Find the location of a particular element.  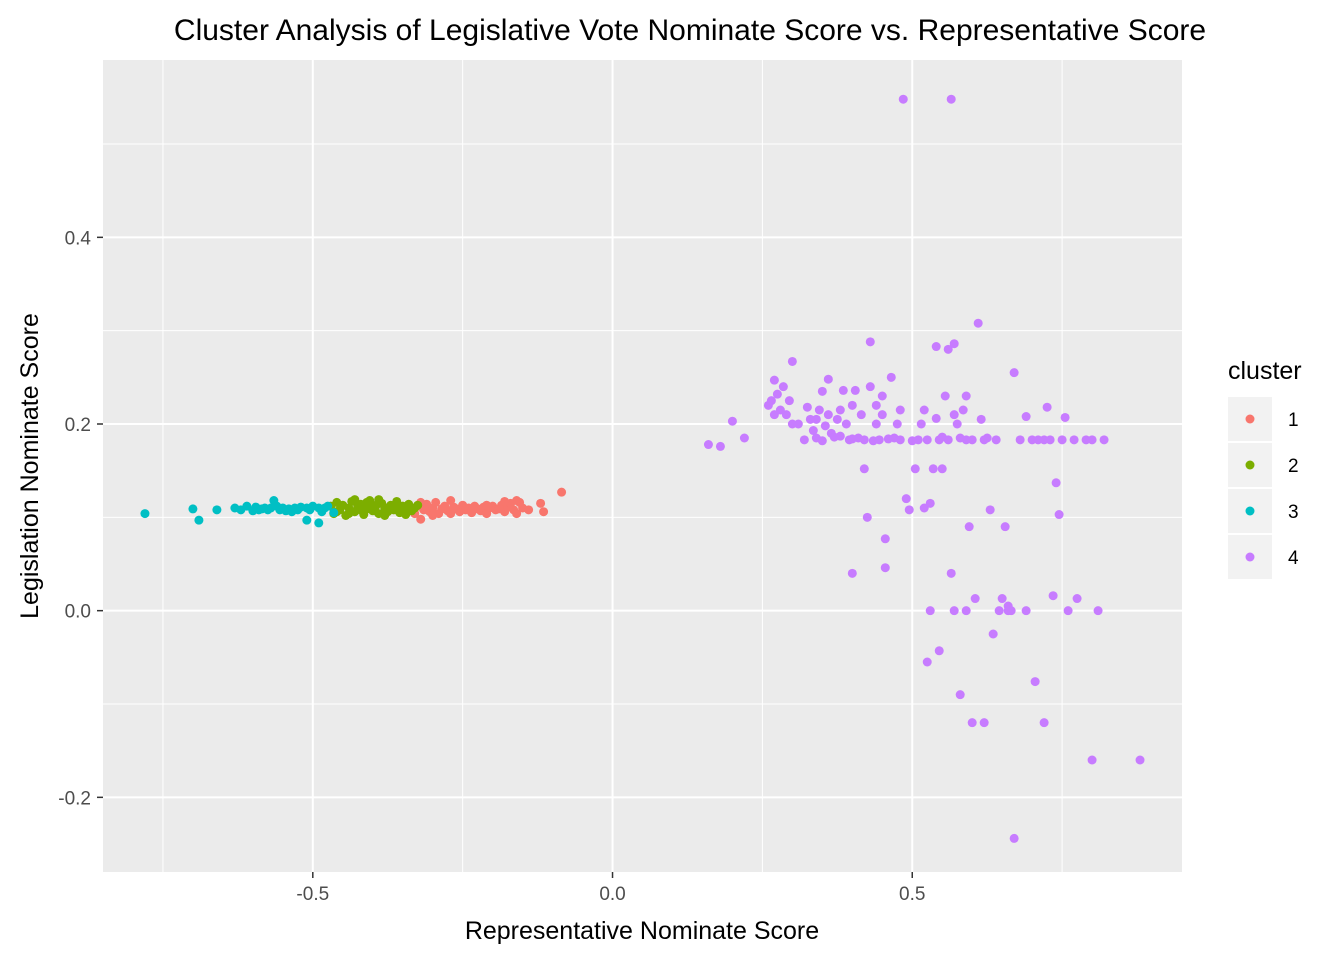

y-tick-label: 0.2 is located at coordinates (78, 425).